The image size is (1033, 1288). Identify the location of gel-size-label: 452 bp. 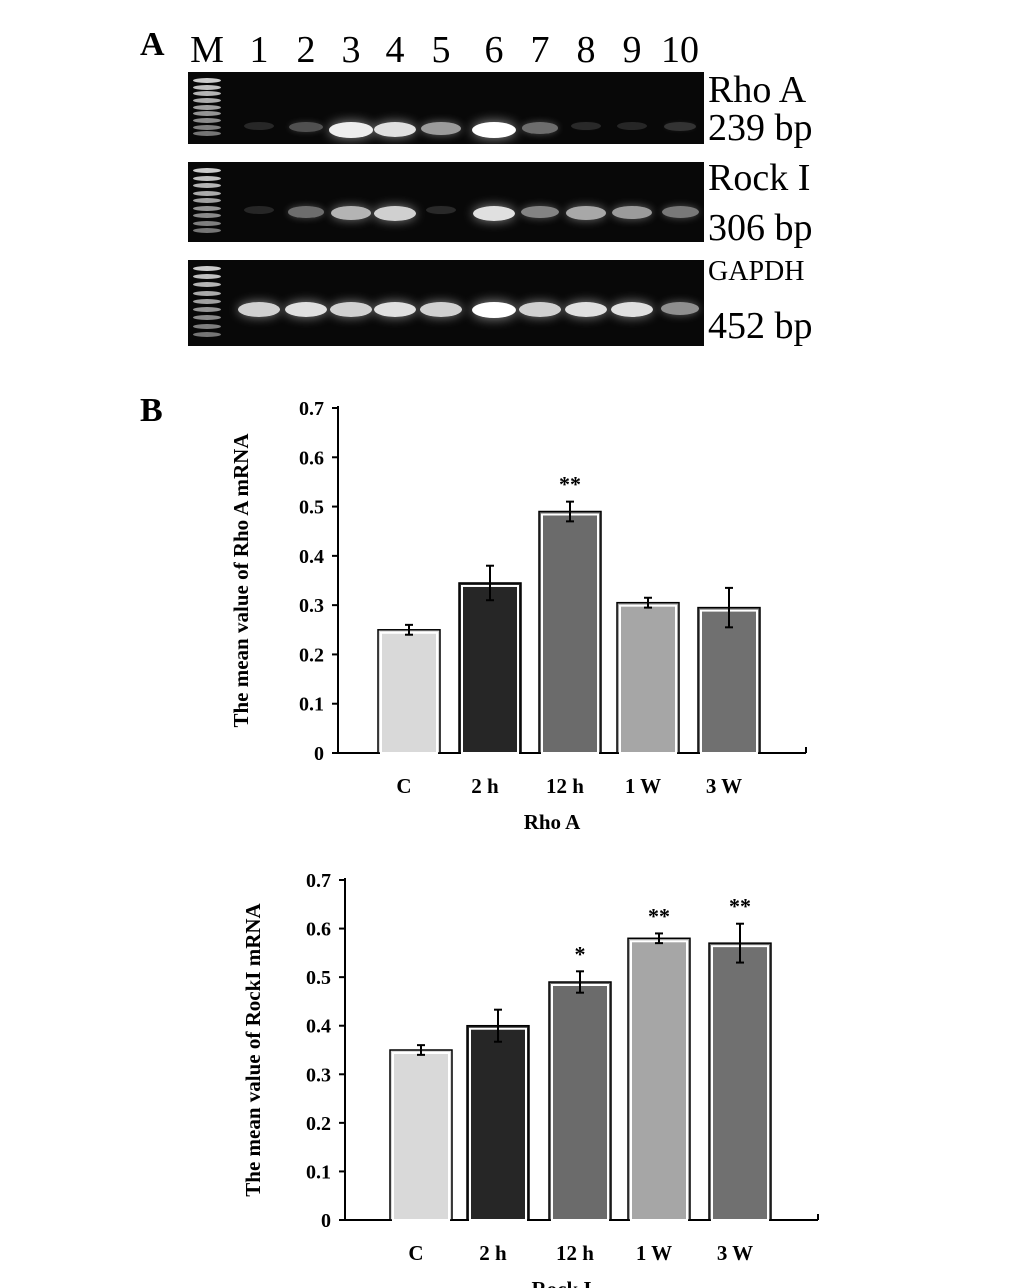
(760, 326).